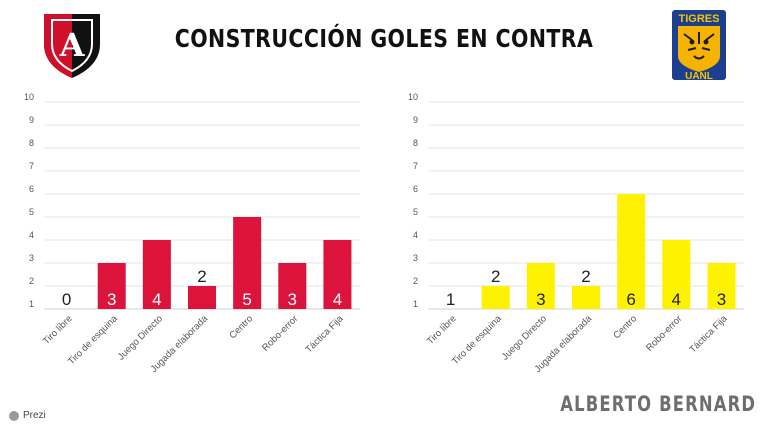 This screenshot has height=432, width=768. What do you see at coordinates (699, 76) in the screenshot?
I see `svg-text: UANL` at bounding box center [699, 76].